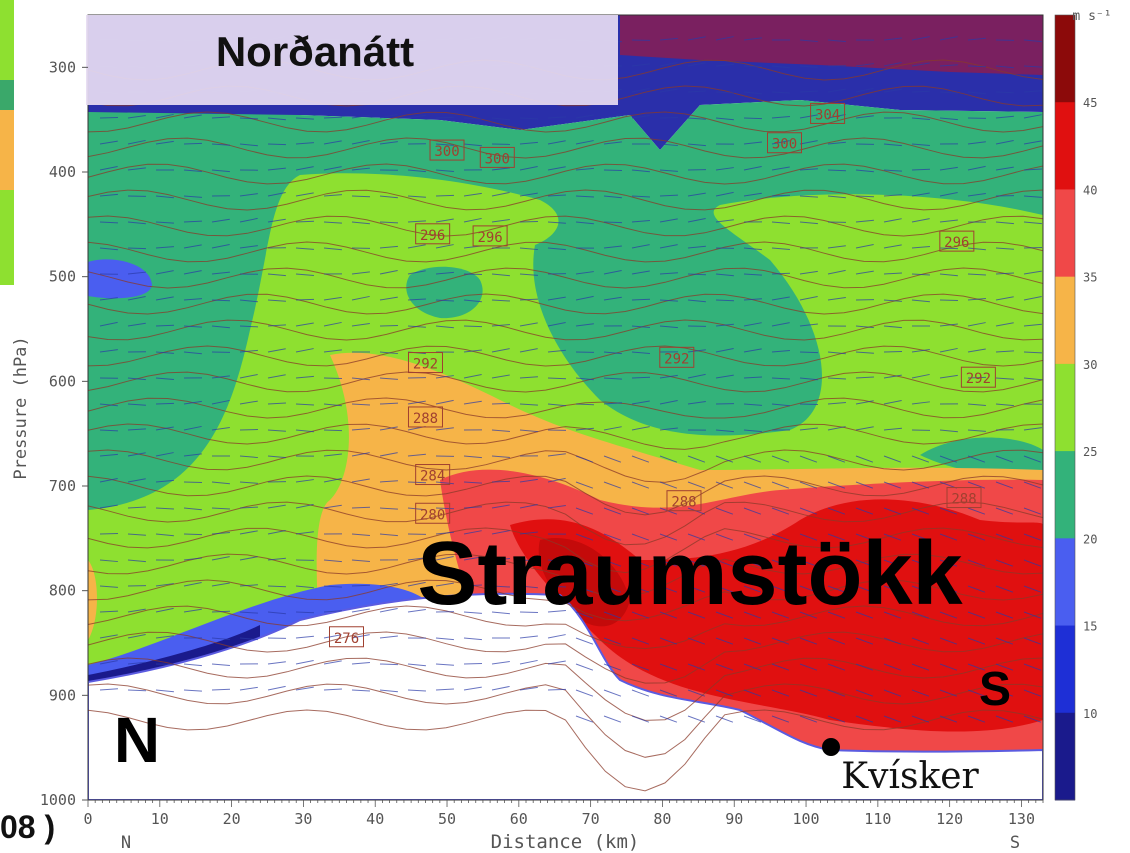 The width and height of the screenshot is (1130, 853). I want to click on isentrope-label: 292, so click(978, 379).